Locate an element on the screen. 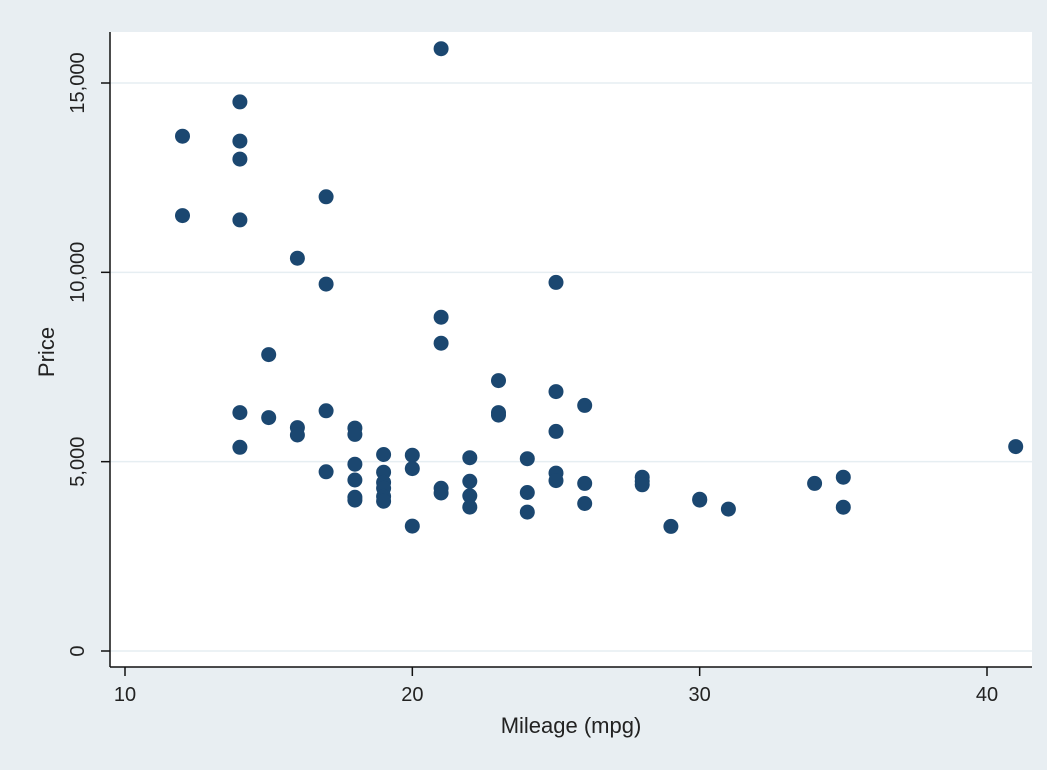 This screenshot has width=1047, height=770. x-axis-title: Mileage (mpg) is located at coordinates (571, 725).